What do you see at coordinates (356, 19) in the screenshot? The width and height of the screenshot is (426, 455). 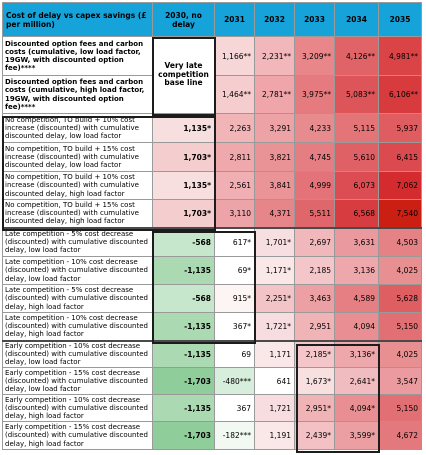 I see `column-header-2034: 2034` at bounding box center [356, 19].